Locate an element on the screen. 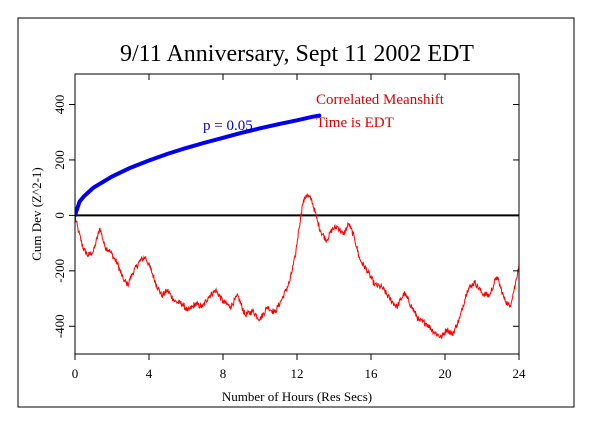 Image resolution: width=596 pixels, height=427 pixels. envelope-line is located at coordinates (198, 165).